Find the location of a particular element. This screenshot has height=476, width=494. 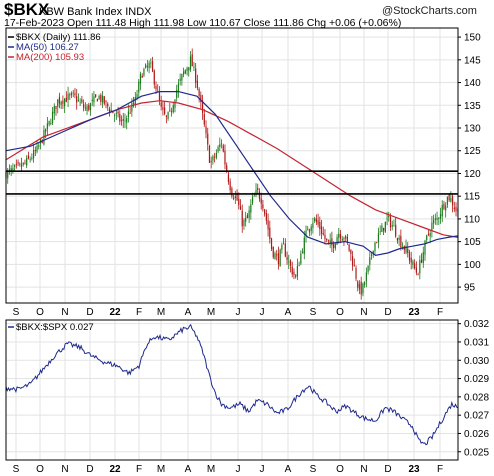

ratio-y-tick-label: 0.031 is located at coordinates (476, 342).